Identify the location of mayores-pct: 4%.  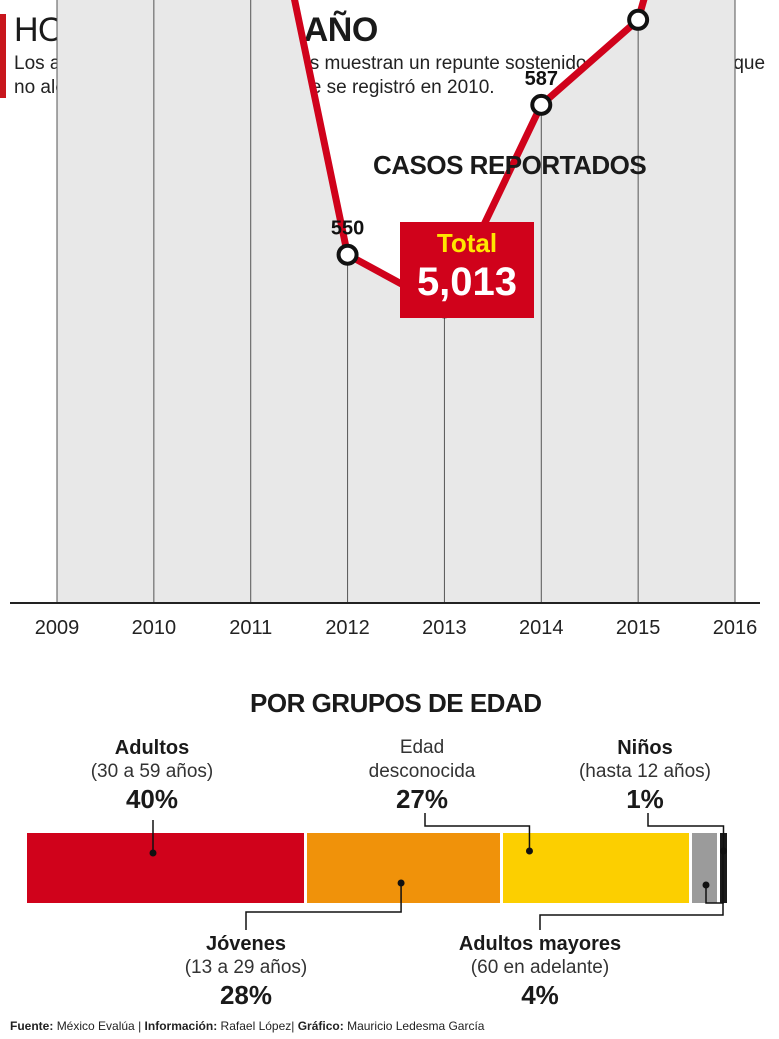
(540, 995).